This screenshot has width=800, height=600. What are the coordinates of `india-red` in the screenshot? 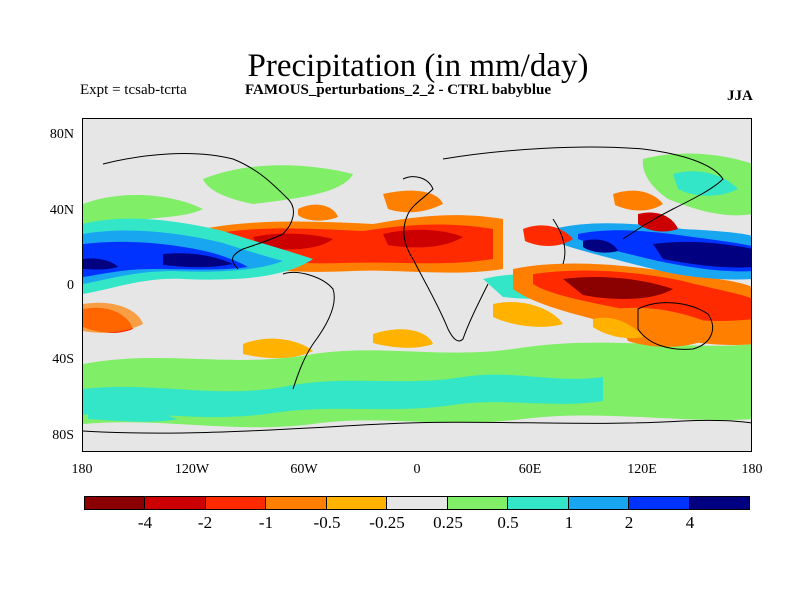 It's located at (548, 235).